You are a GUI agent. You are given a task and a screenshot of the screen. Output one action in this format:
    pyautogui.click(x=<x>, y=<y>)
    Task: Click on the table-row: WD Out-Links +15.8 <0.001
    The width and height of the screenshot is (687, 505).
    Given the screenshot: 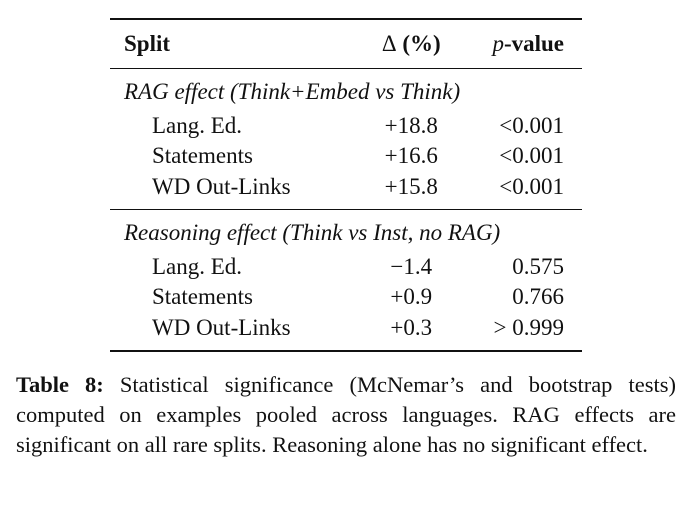 What is the action you would take?
    pyautogui.click(x=346, y=190)
    